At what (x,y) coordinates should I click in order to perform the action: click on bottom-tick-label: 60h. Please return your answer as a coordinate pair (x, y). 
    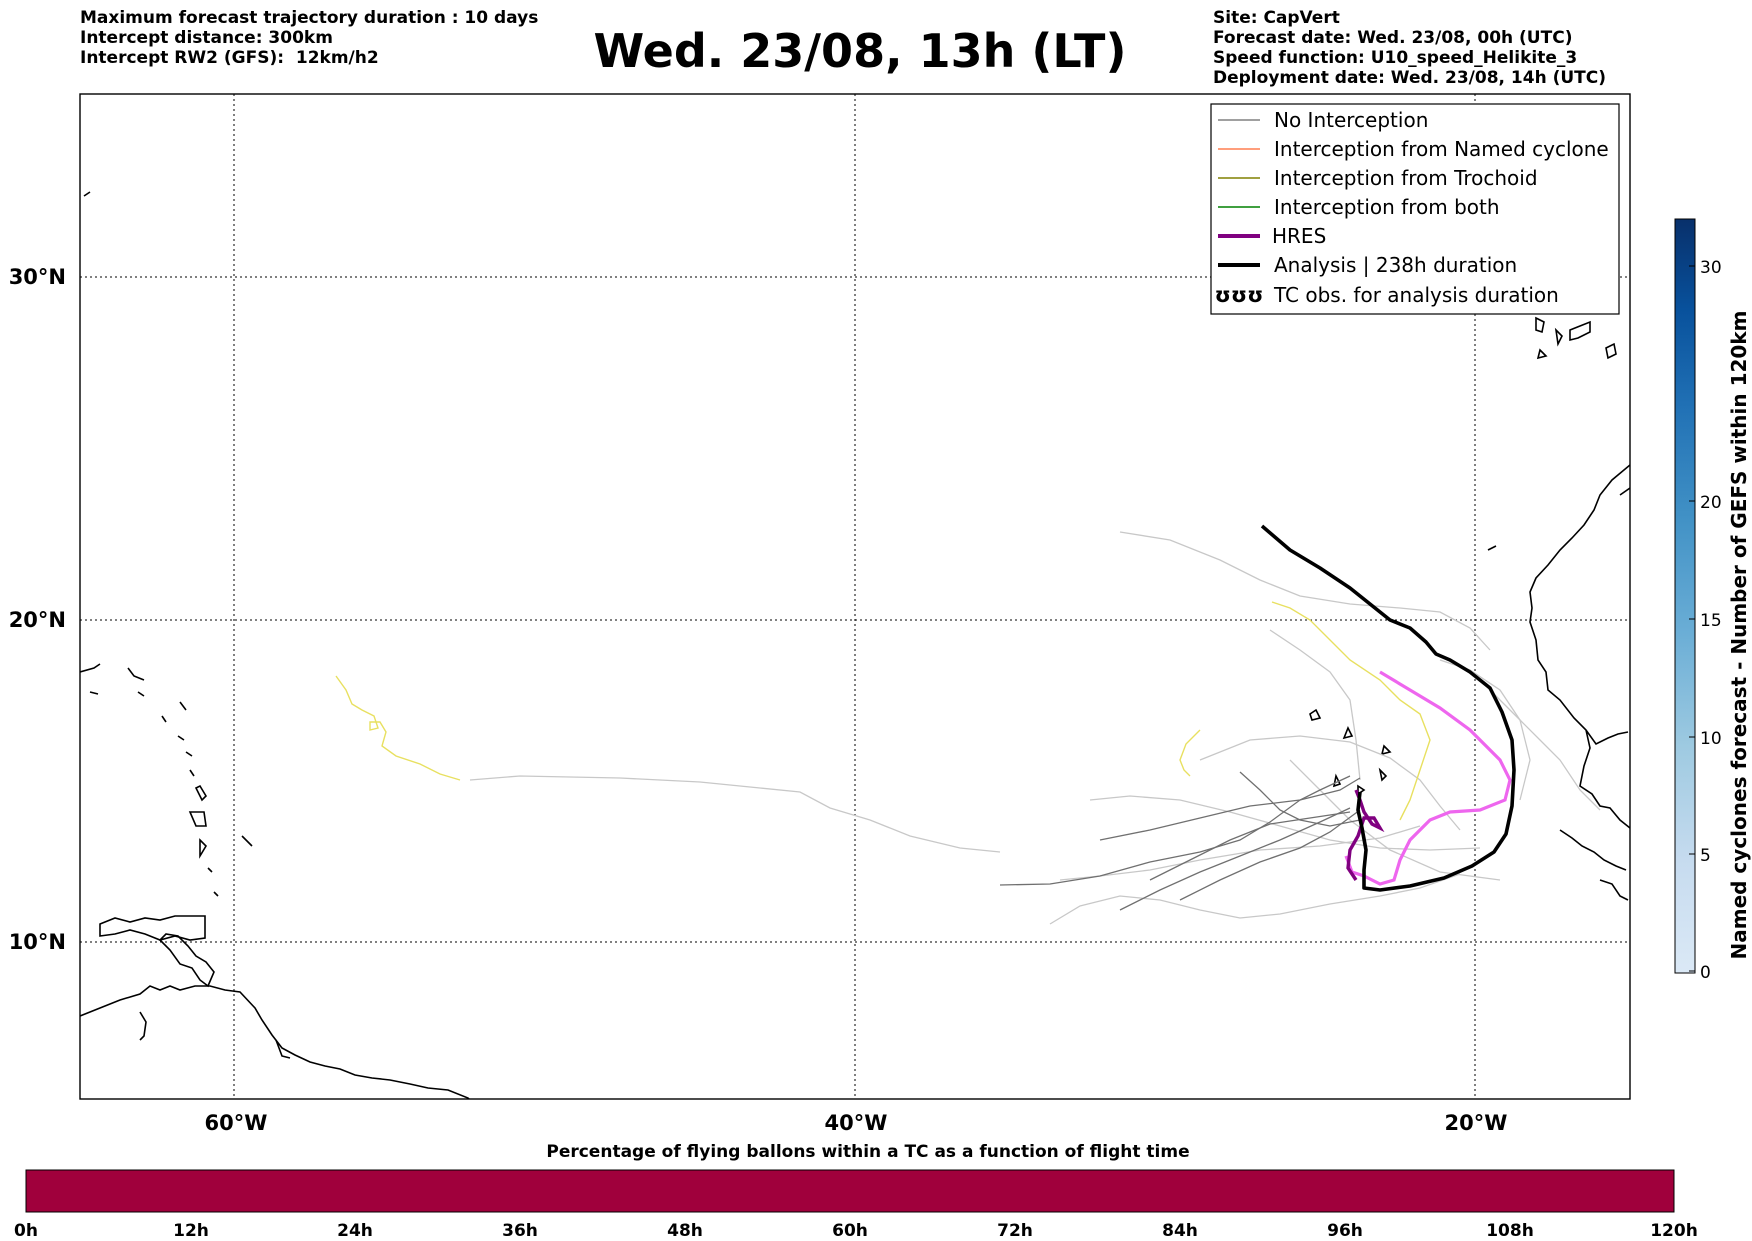
    Looking at the image, I should click on (850, 1231).